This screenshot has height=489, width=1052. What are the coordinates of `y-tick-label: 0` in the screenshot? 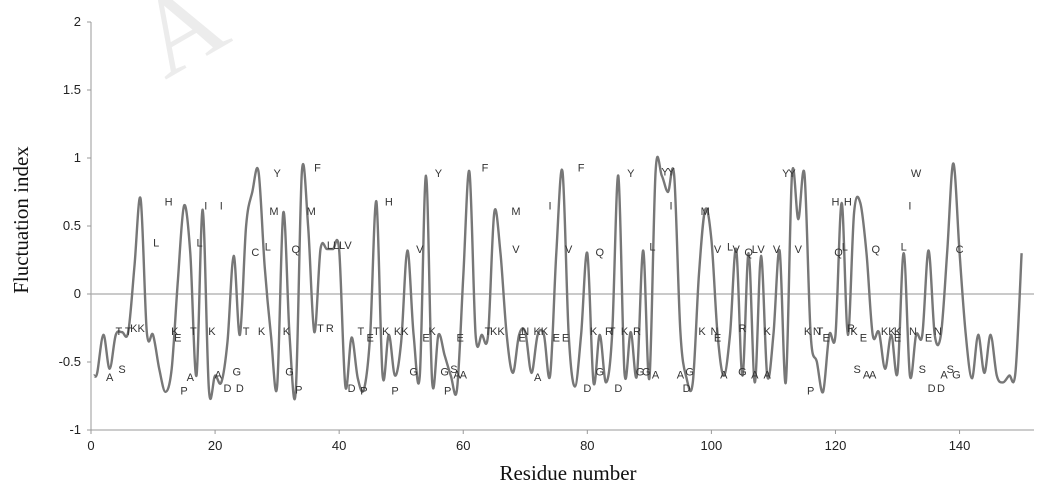 It's located at (77, 293).